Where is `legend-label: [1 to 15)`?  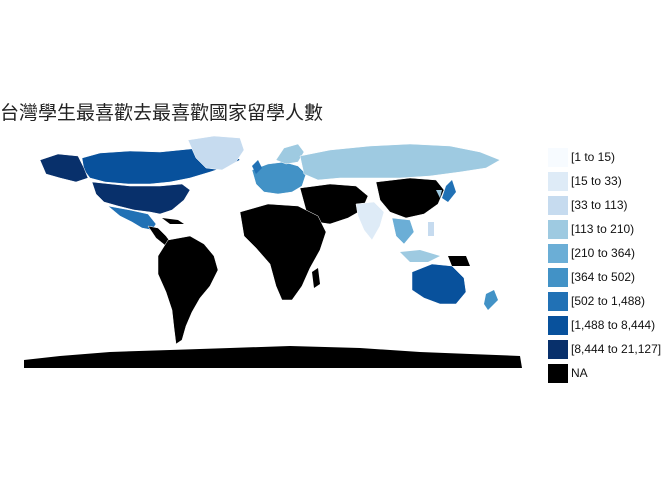 legend-label: [1 to 15) is located at coordinates (593, 157).